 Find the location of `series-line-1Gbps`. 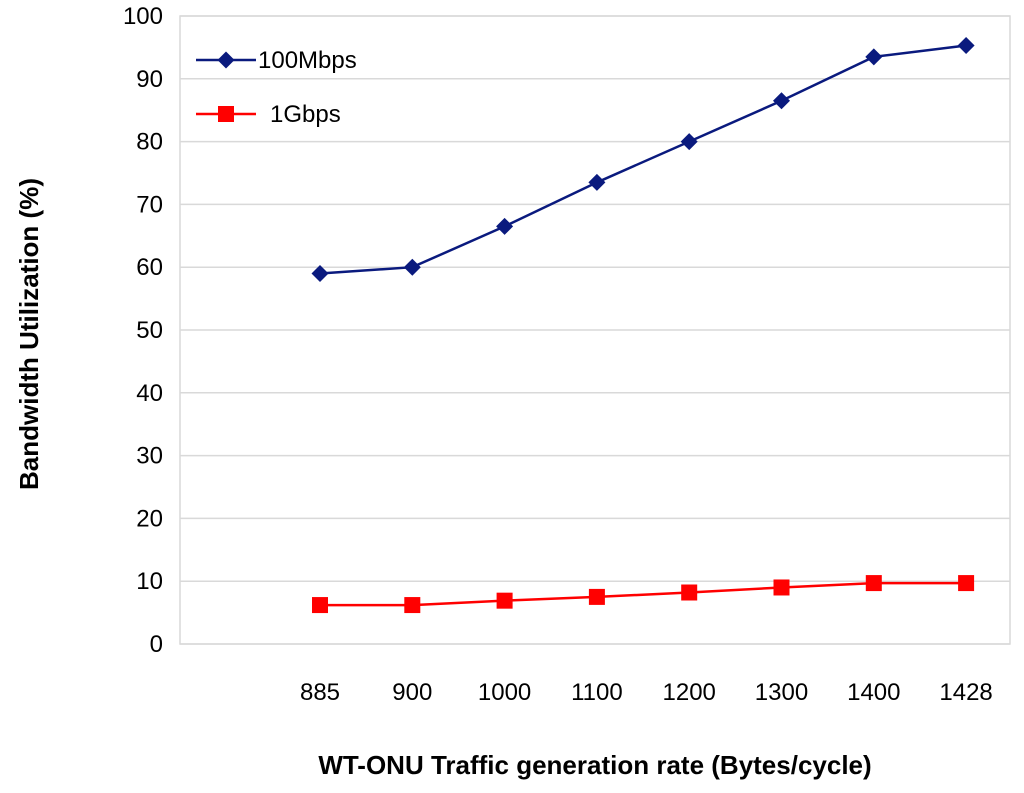

series-line-1Gbps is located at coordinates (643, 594).